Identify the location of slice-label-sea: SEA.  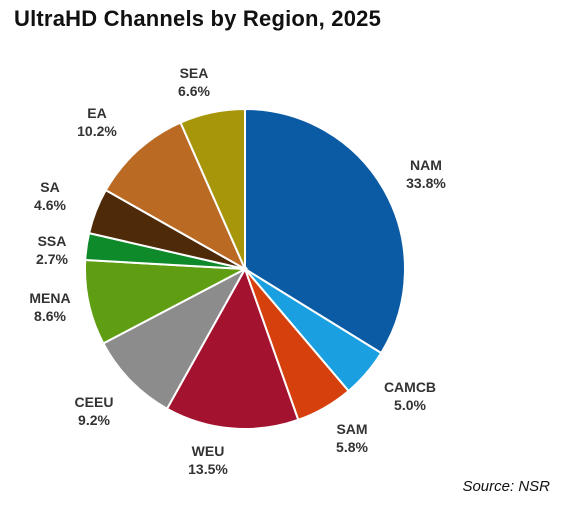
(194, 73).